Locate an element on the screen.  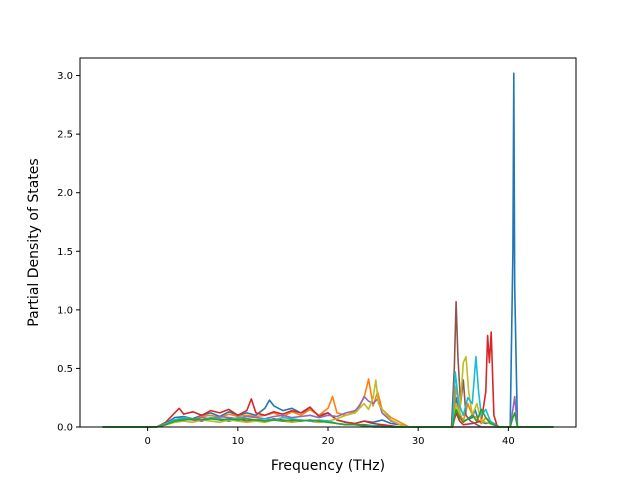
y-tick-label: 1.5 is located at coordinates (65, 252).